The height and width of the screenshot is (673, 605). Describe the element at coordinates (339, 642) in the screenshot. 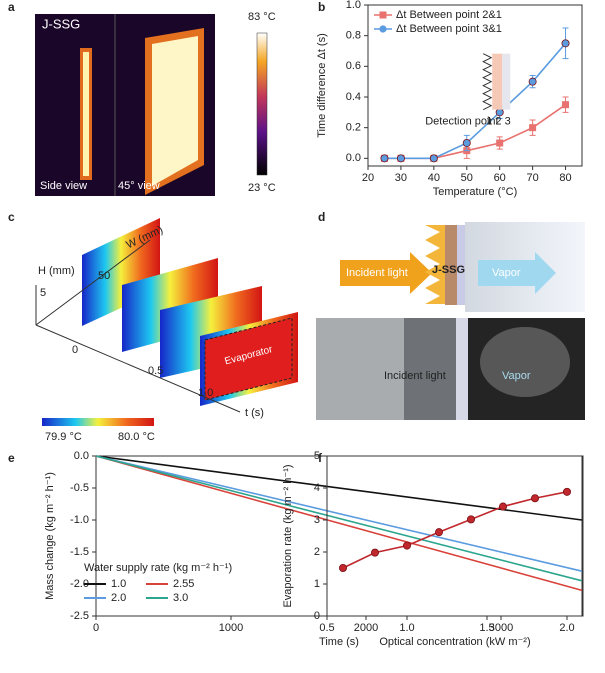

I see `x-axis-title: Time (s)` at that location.